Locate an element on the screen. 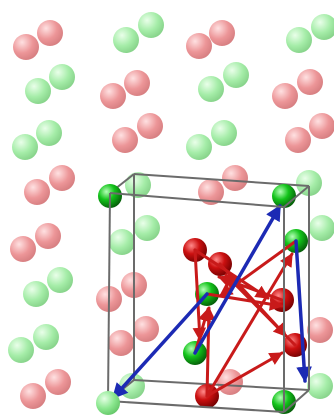 Image resolution: width=334 pixels, height=417 pixels. atom-green-corner is located at coordinates (108, 403).